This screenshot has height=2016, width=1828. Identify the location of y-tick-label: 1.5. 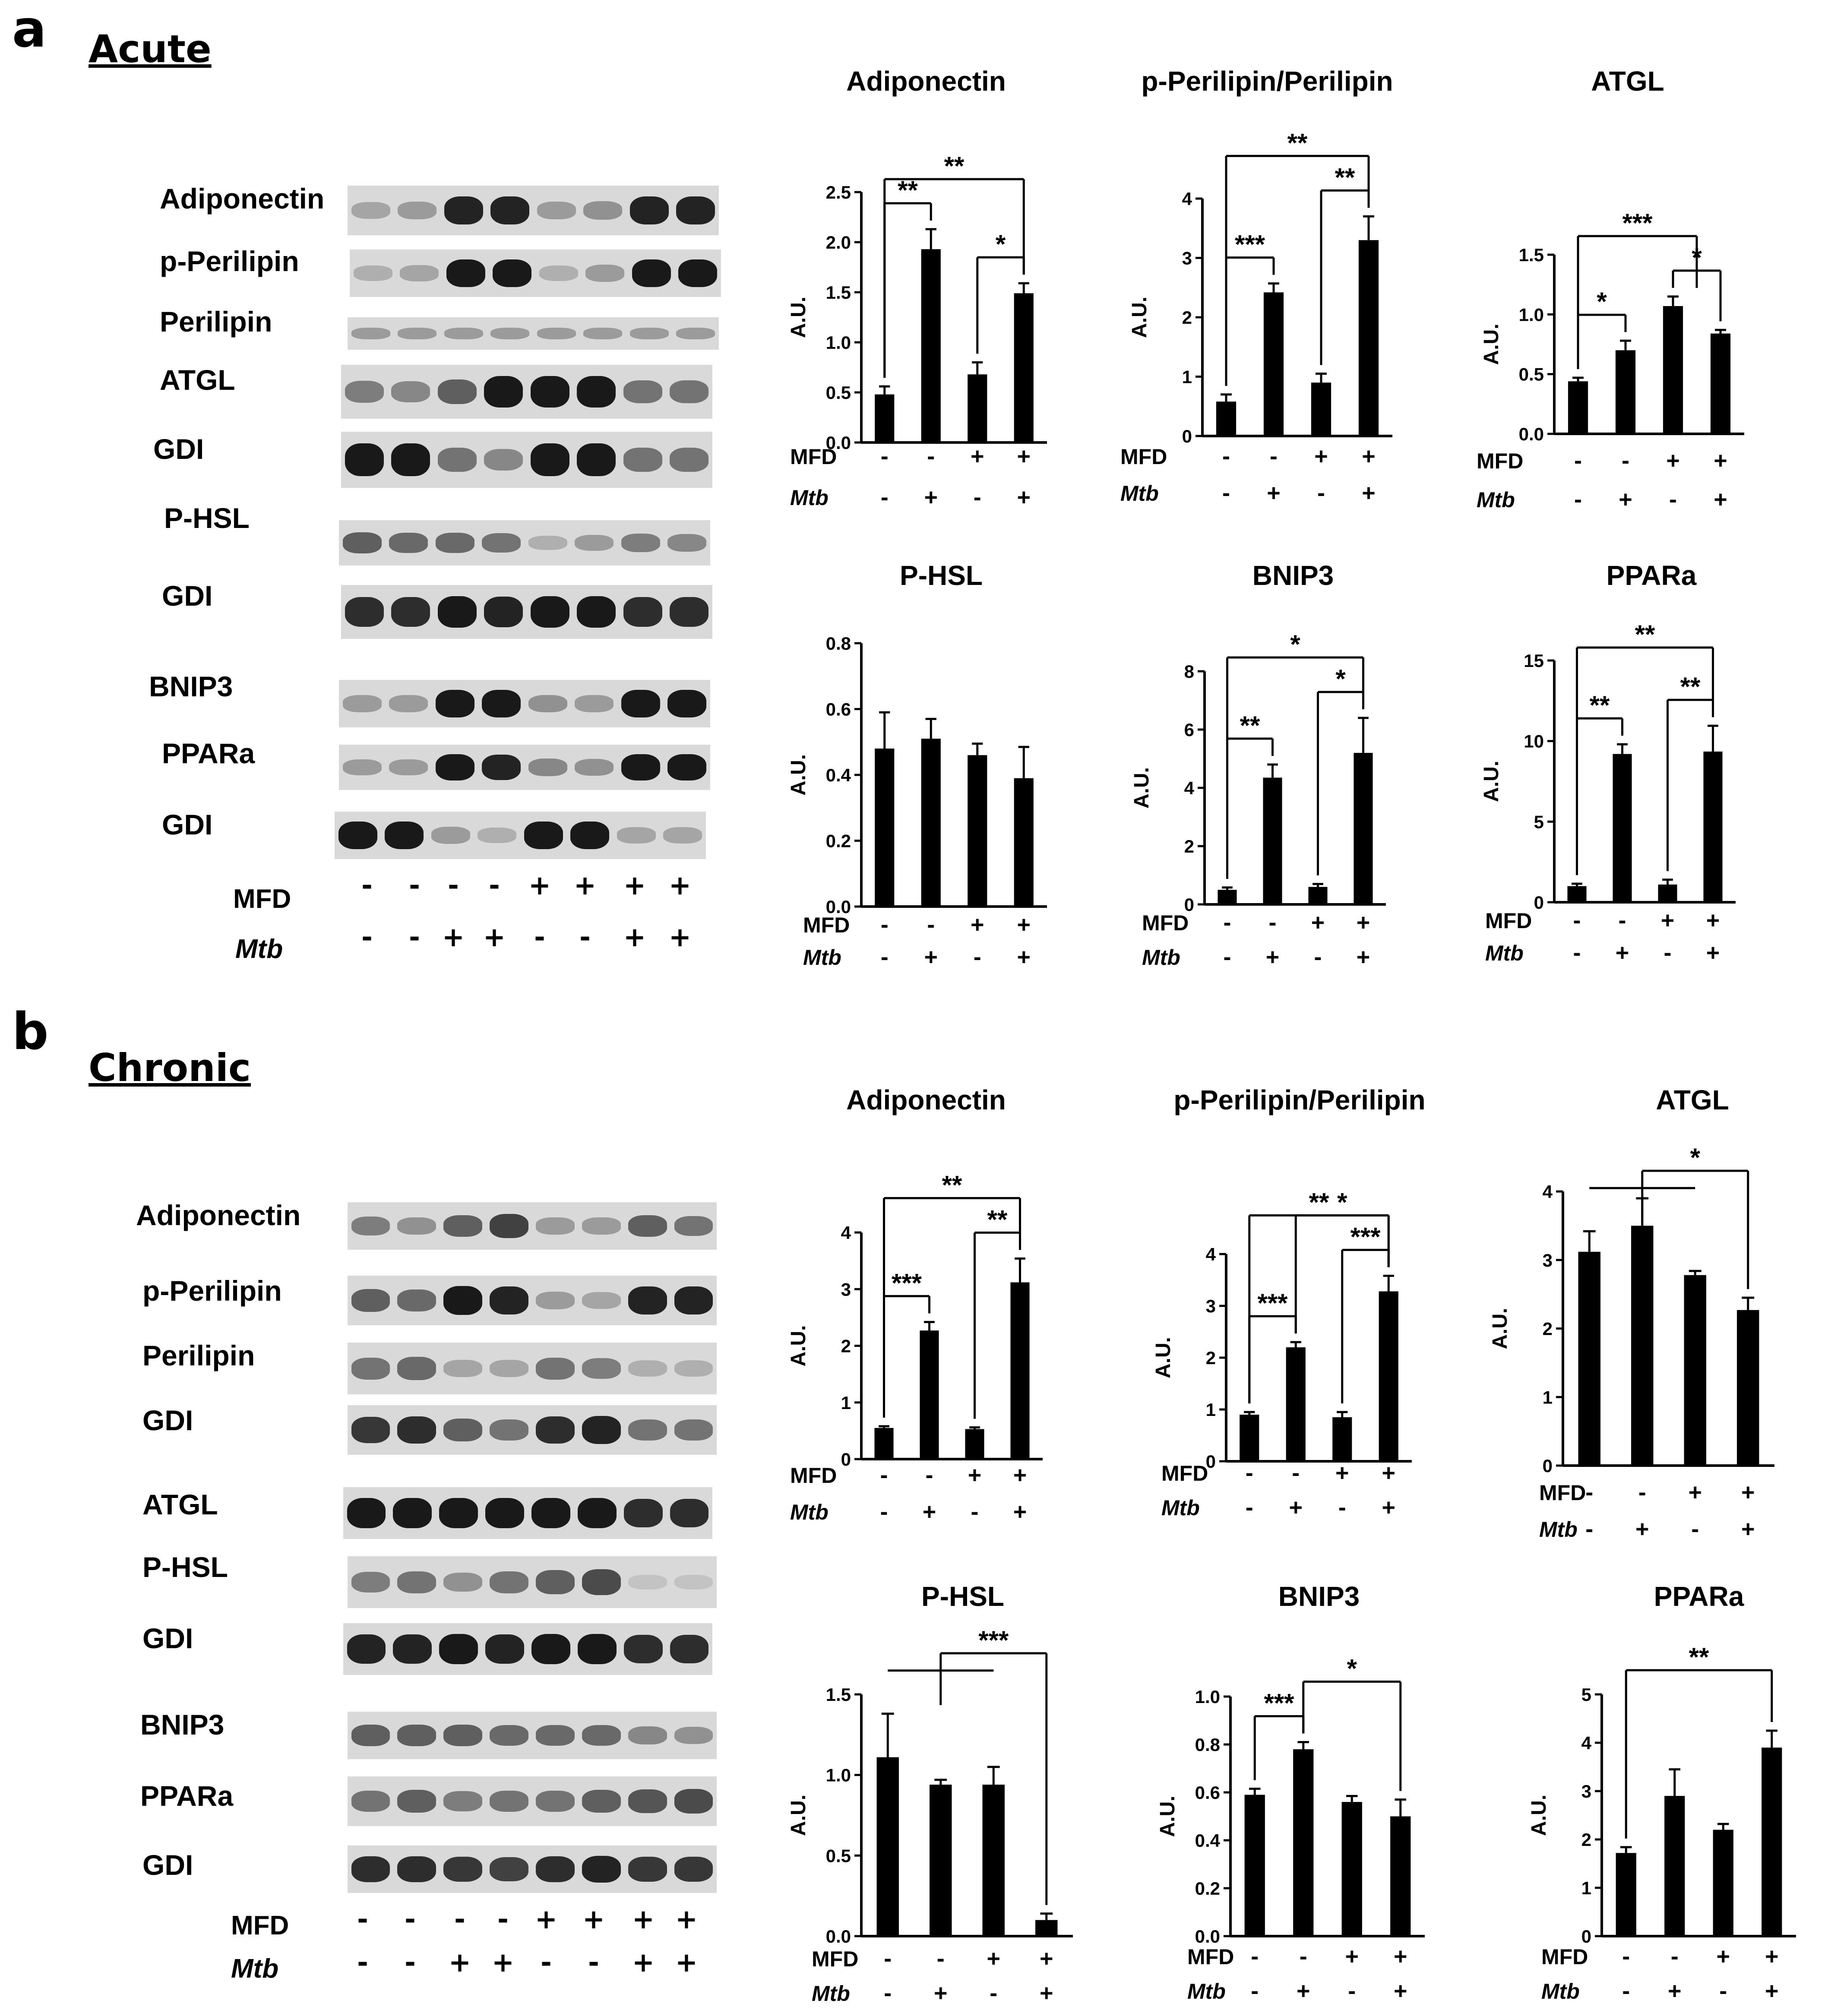
(838, 292).